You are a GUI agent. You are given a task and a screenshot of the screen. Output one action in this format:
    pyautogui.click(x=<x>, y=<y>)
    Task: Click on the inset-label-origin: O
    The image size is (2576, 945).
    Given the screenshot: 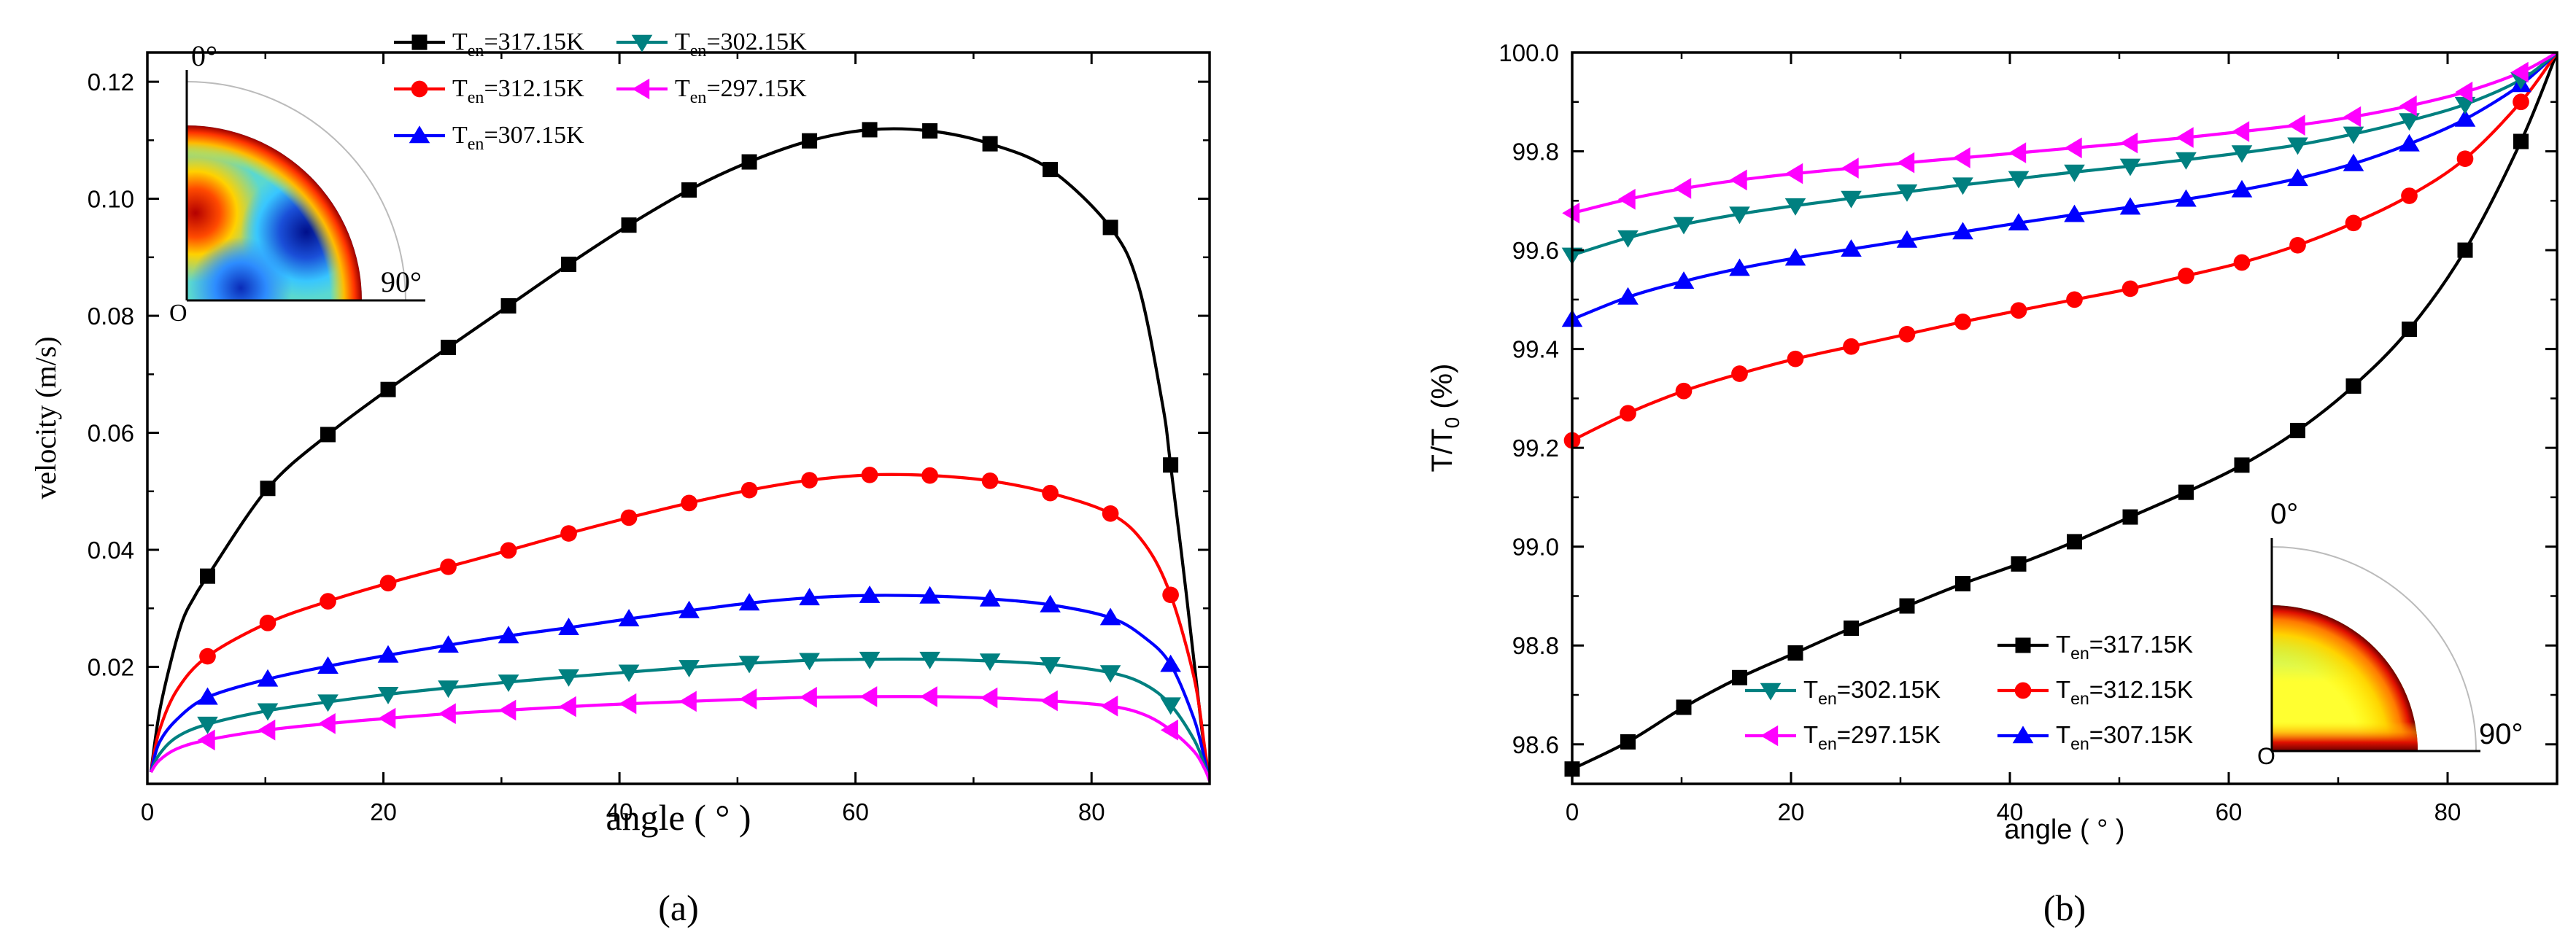 What is the action you would take?
    pyautogui.click(x=2266, y=756)
    